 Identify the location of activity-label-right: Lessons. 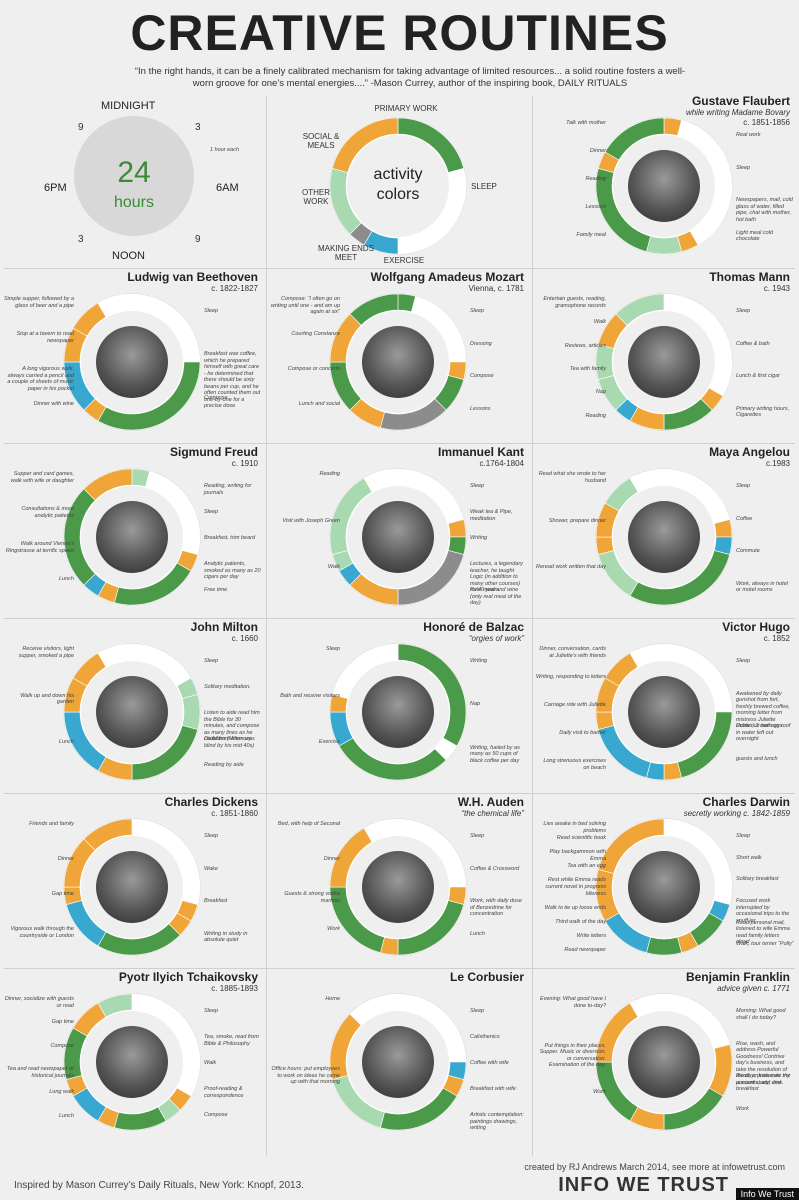
(480, 408).